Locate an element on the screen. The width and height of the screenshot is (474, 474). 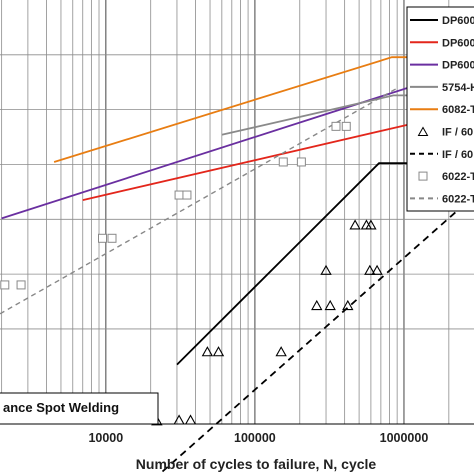
x-tick-label: 10000 is located at coordinates (105, 438).